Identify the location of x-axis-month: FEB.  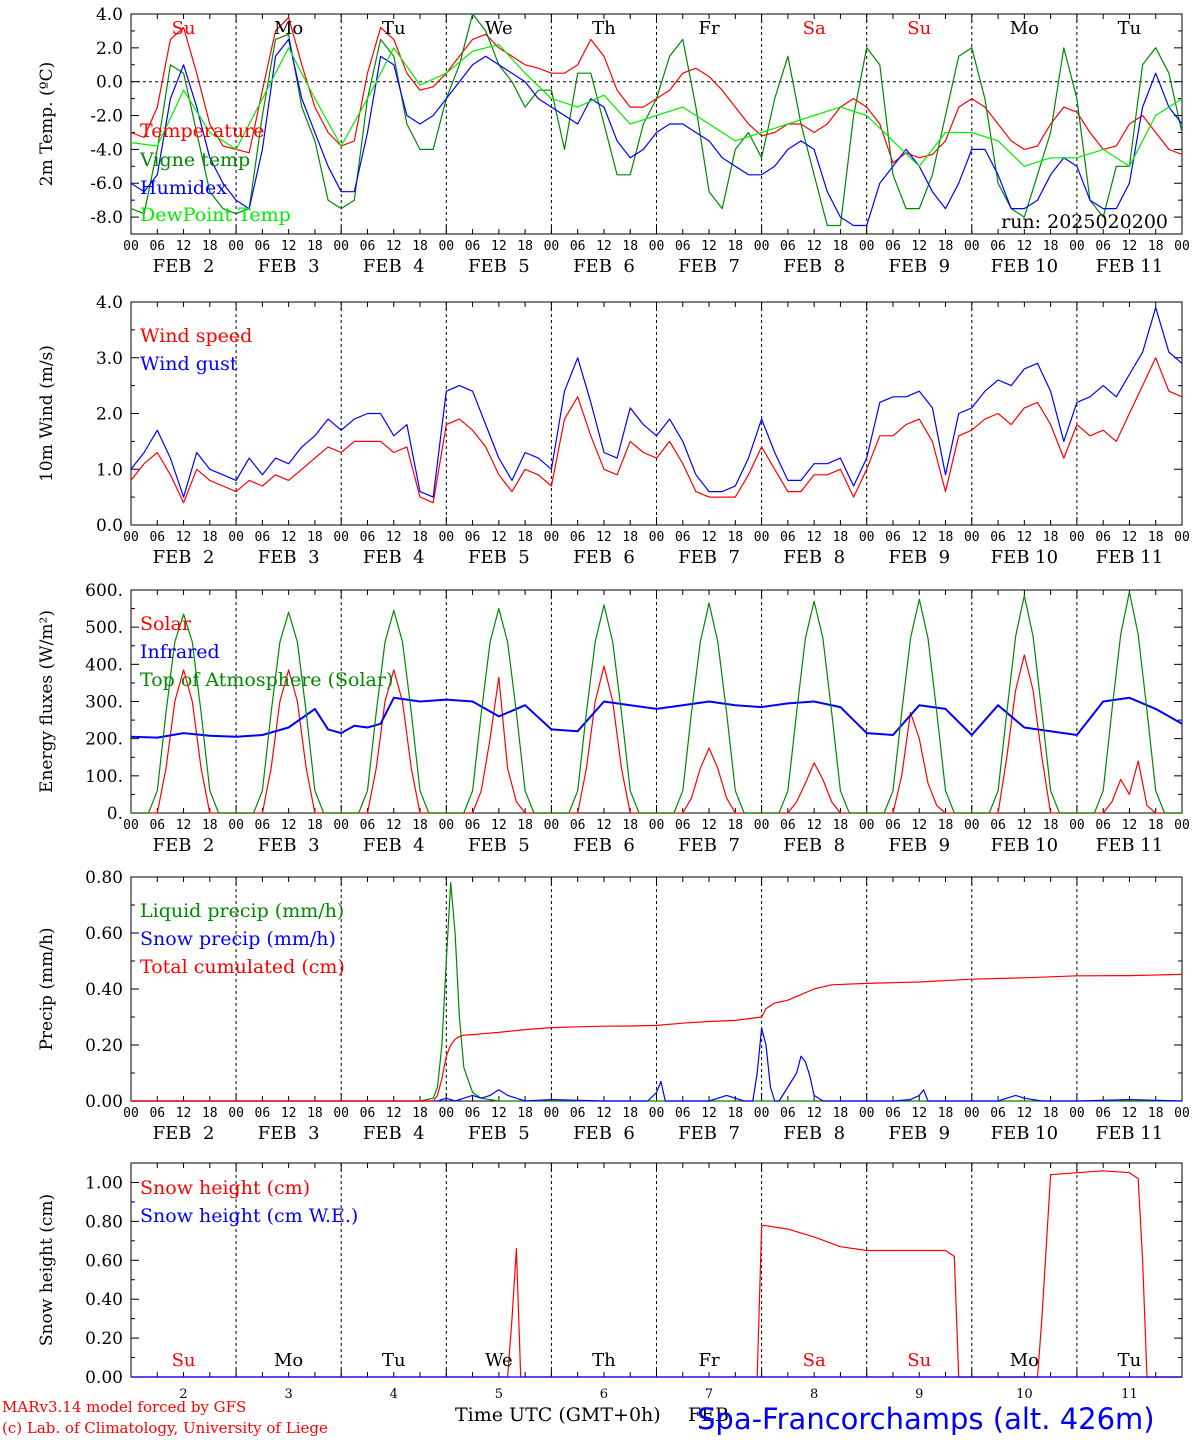
(709, 1415).